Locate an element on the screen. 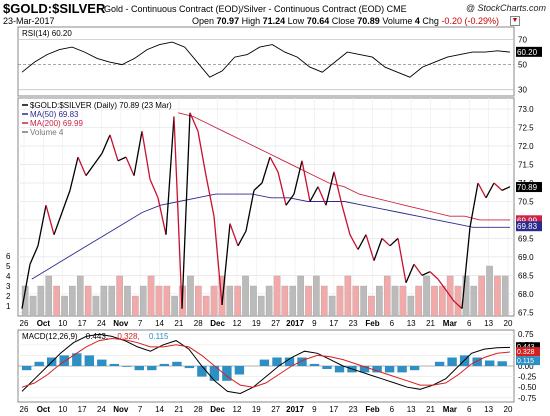 Image resolution: width=550 pixels, height=416 pixels. price-x-tick-label: 14 is located at coordinates (159, 323).